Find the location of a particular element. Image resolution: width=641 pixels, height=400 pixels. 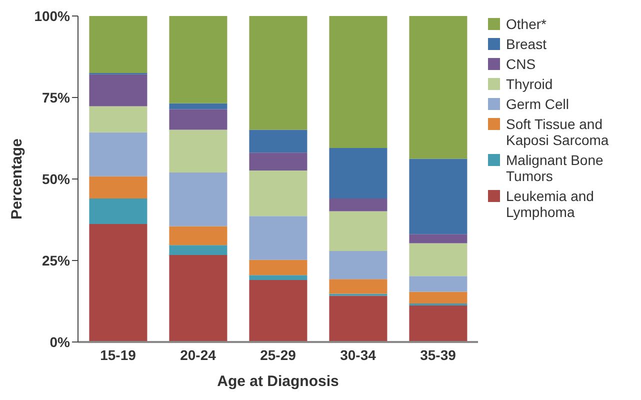

y-tick-label: 25% is located at coordinates (56, 260).